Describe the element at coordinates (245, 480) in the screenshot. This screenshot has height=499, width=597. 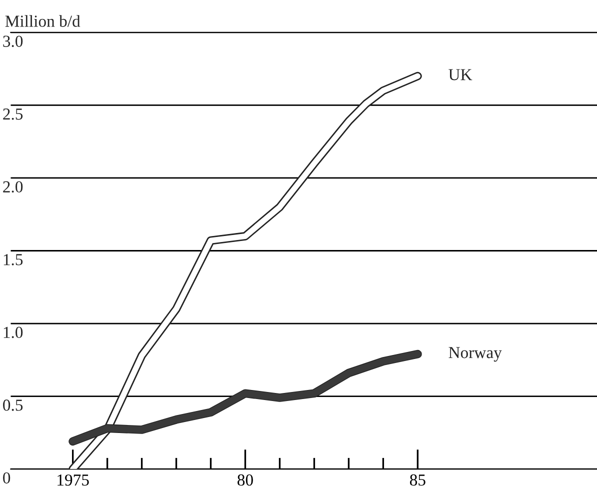
I see `x-tick-label: 80` at that location.